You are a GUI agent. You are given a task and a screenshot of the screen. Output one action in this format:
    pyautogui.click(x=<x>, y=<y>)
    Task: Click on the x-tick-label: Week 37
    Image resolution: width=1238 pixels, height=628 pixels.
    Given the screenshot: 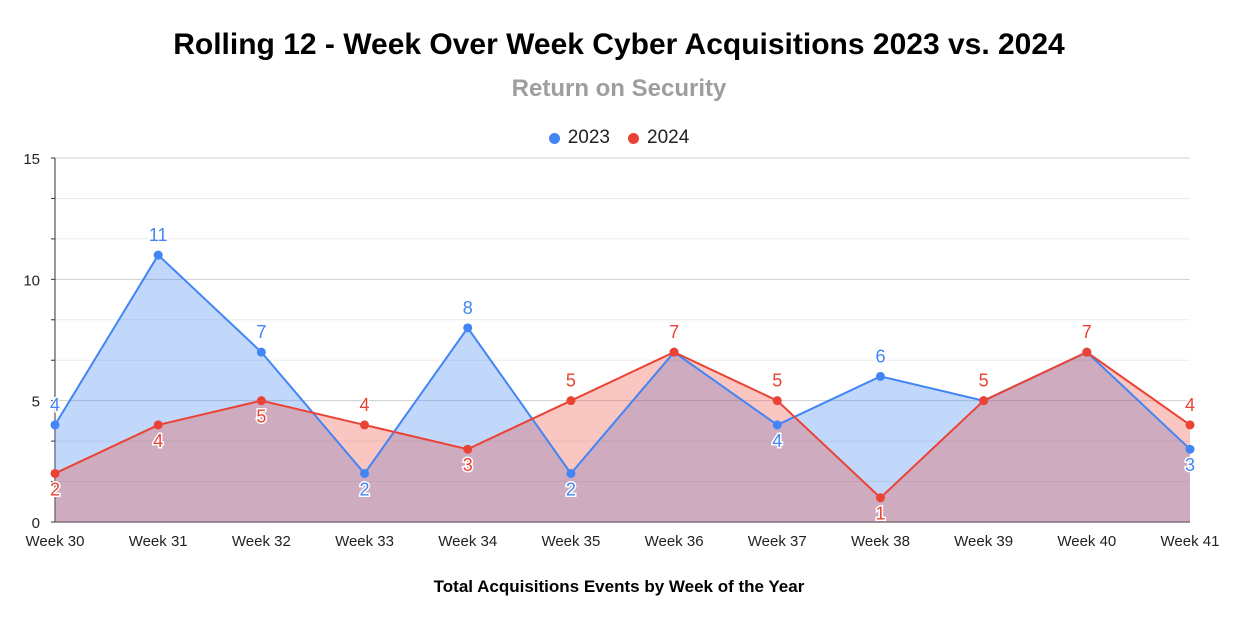 What is the action you would take?
    pyautogui.click(x=777, y=541)
    